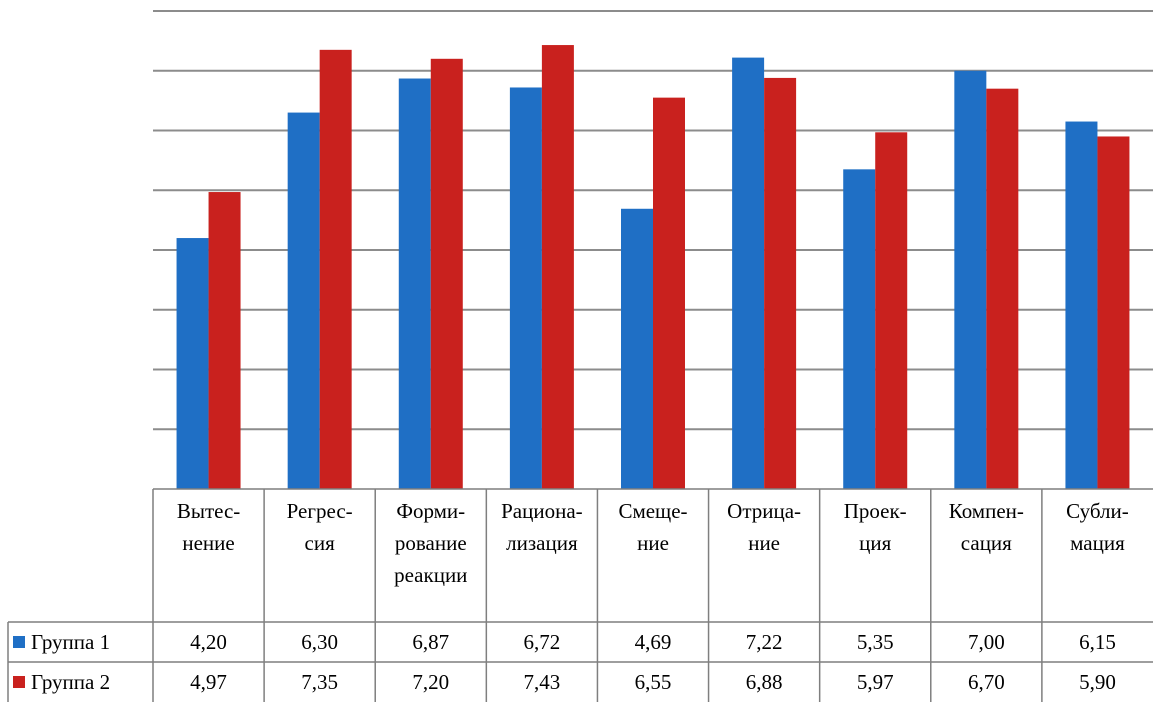  I want to click on category-label: Регрес-сия, so click(320, 527).